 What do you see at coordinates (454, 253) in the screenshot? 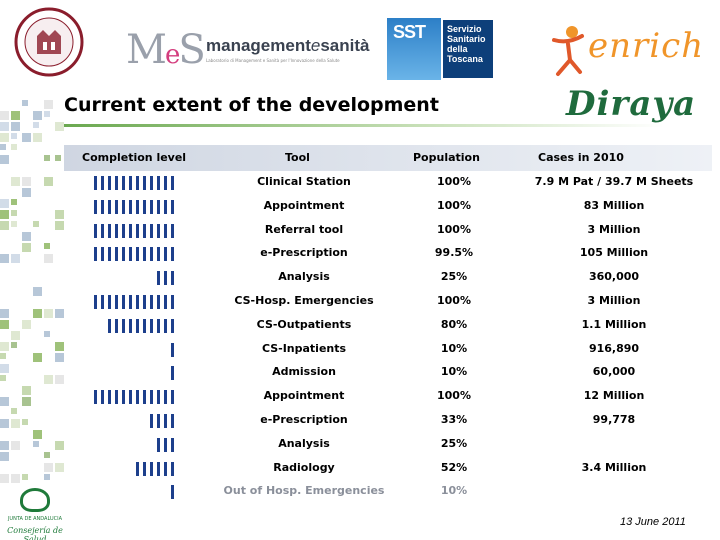
I see `cell-population: 99.5%` at bounding box center [454, 253].